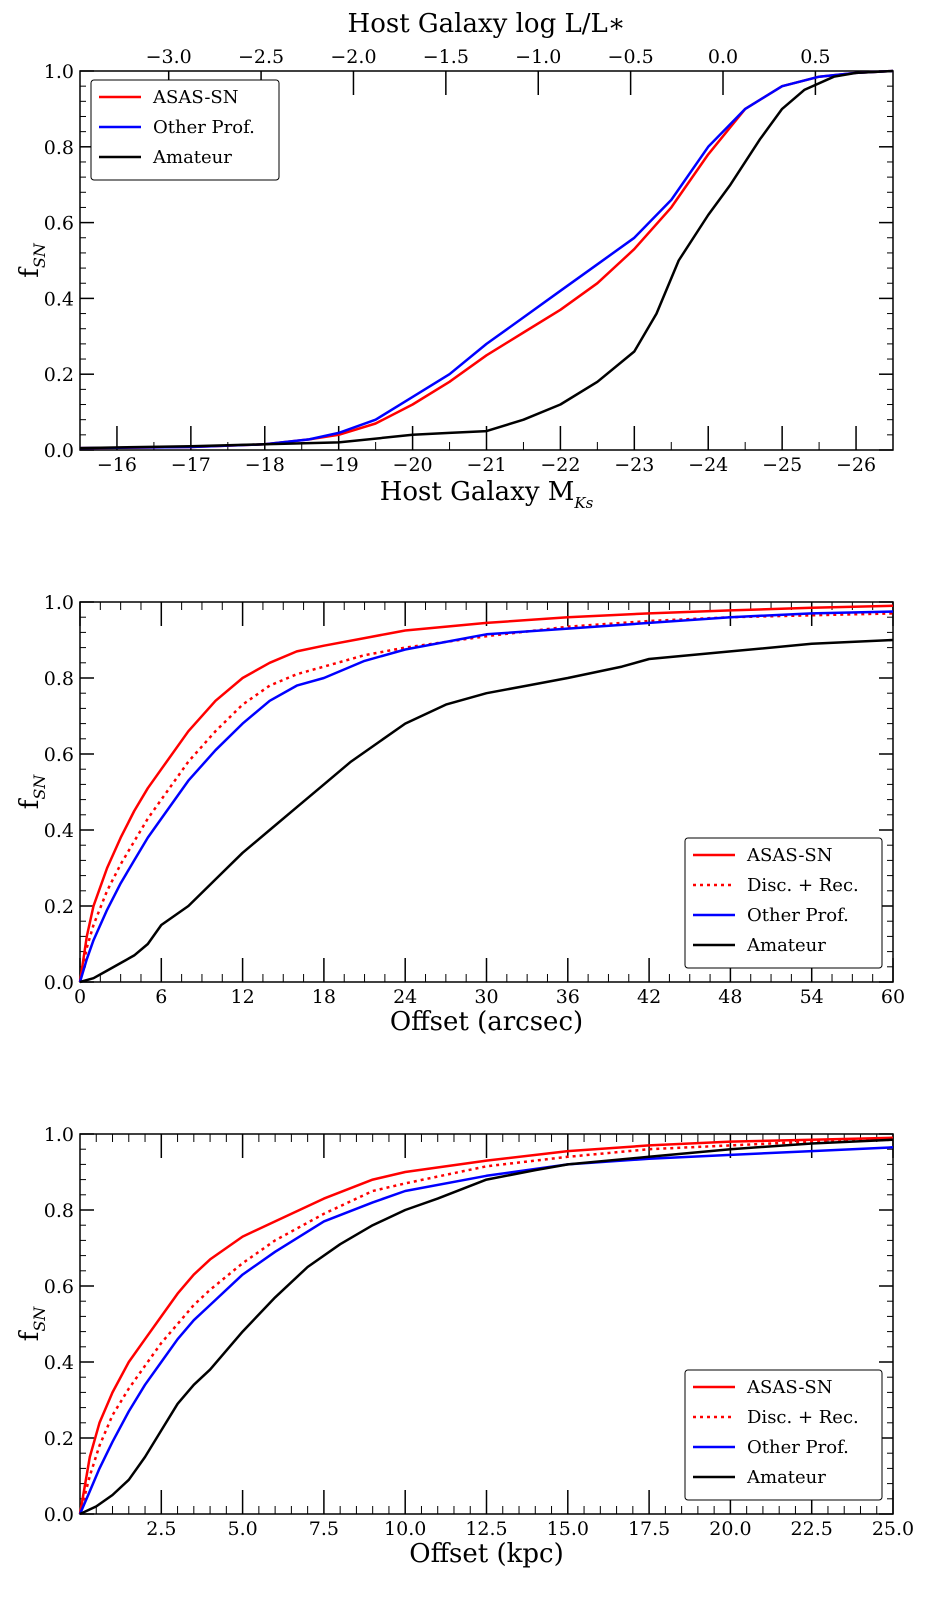 The image size is (942, 1604). Describe the element at coordinates (649, 997) in the screenshot. I see `x-tick-label: 42` at that location.